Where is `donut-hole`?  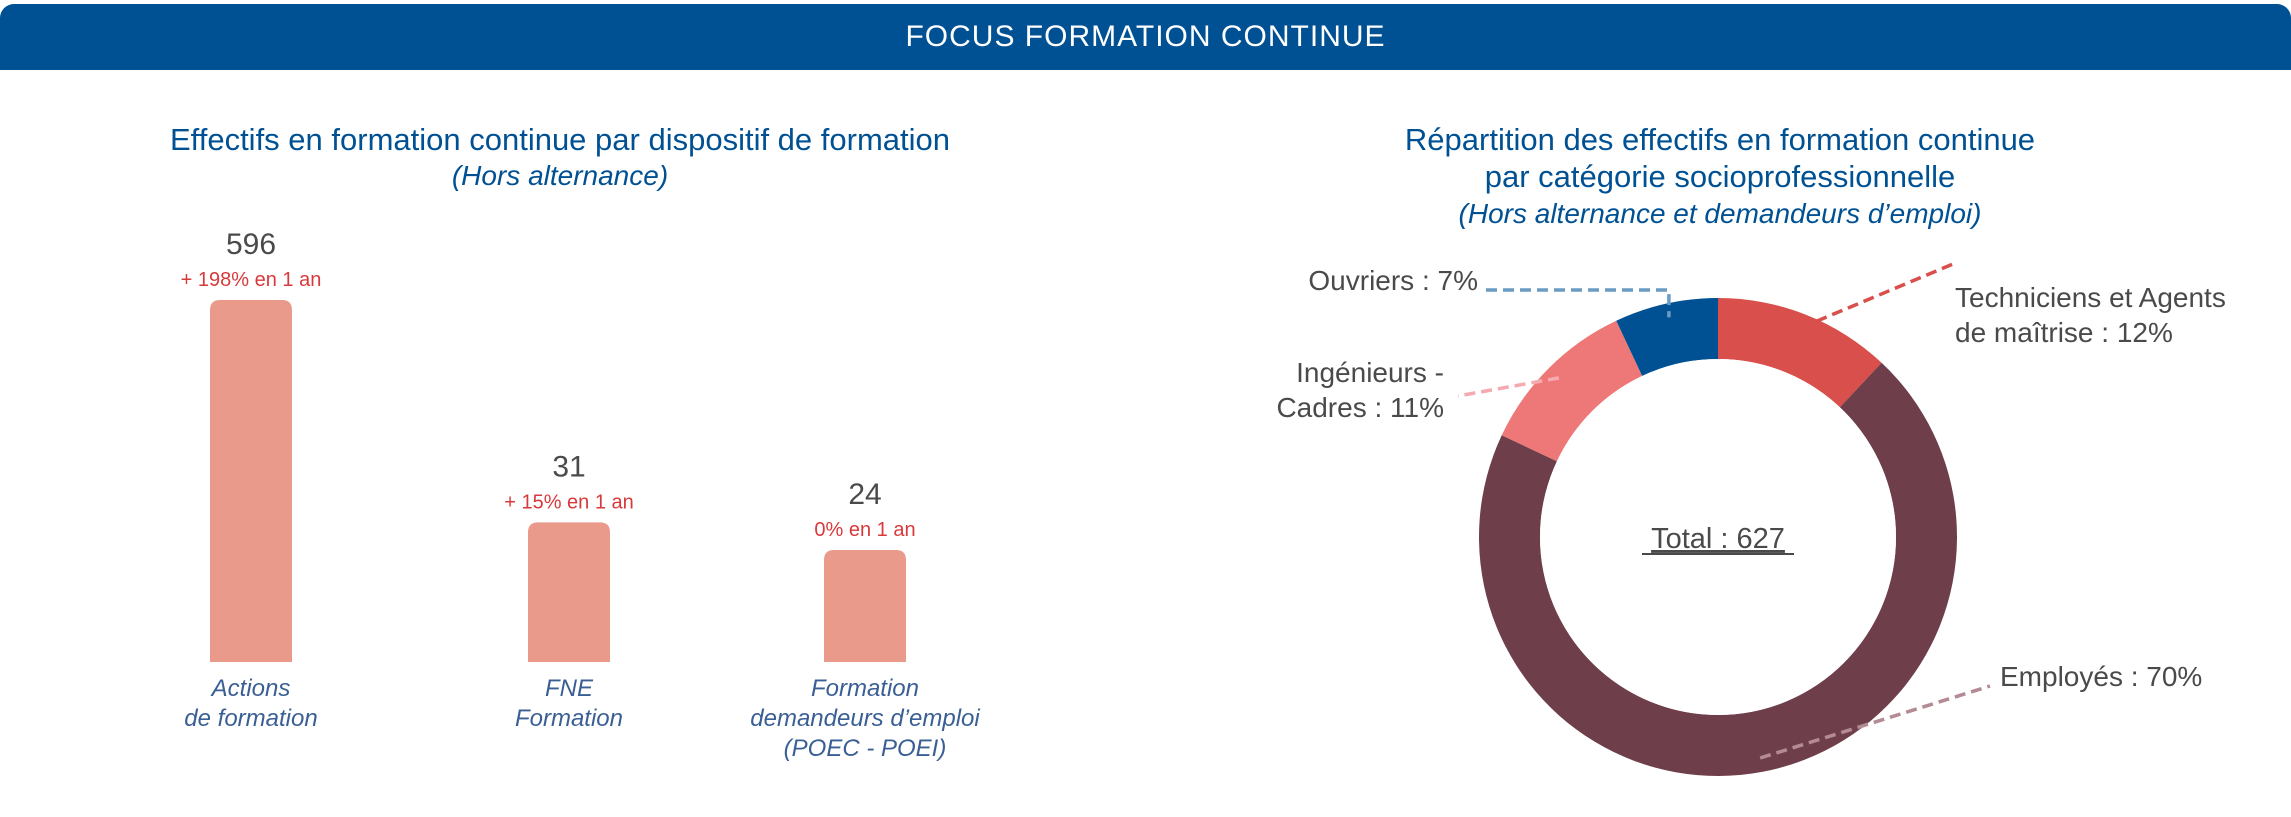
donut-hole is located at coordinates (1718, 537).